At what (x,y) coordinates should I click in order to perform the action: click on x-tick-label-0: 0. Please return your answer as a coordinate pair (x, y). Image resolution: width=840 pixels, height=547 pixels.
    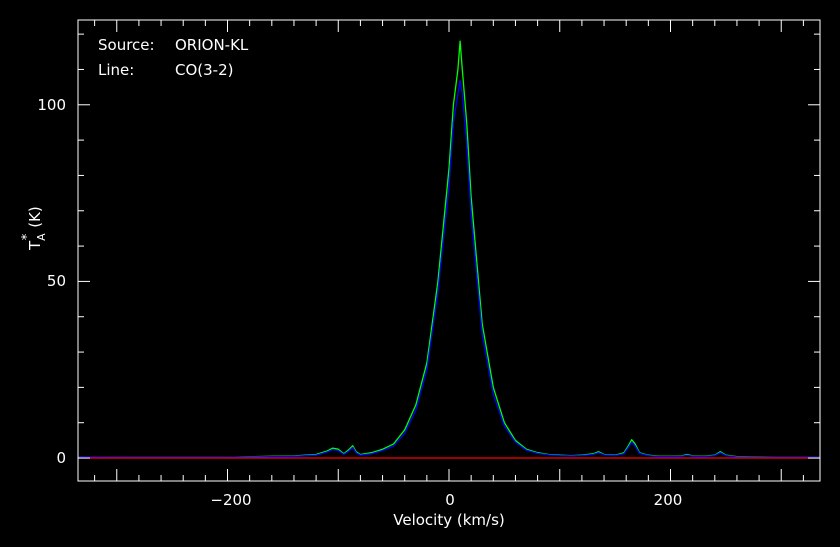
    Looking at the image, I should click on (450, 500).